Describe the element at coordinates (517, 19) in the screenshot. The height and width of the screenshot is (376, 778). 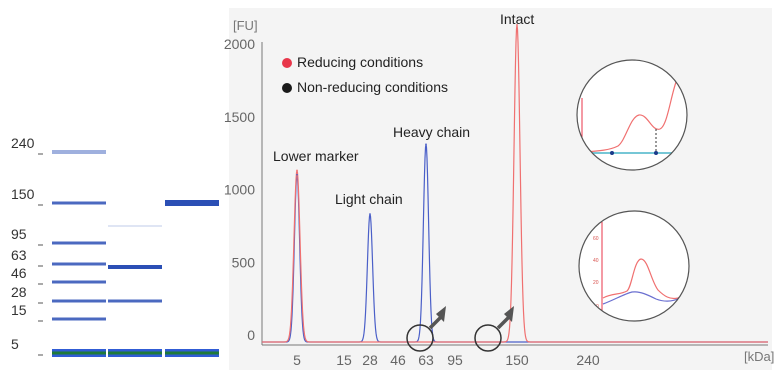
I see `annotation-intact: Intact` at that location.